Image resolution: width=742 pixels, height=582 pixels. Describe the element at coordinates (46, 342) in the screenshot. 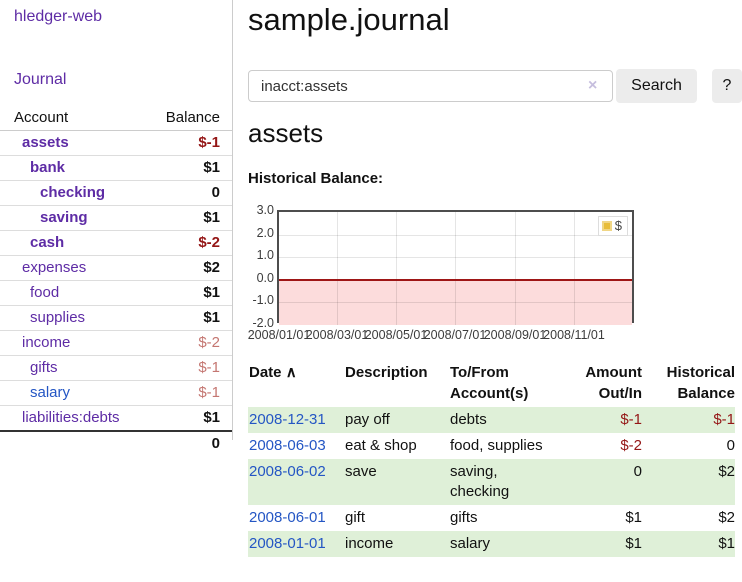

I see `account-link: income` at that location.